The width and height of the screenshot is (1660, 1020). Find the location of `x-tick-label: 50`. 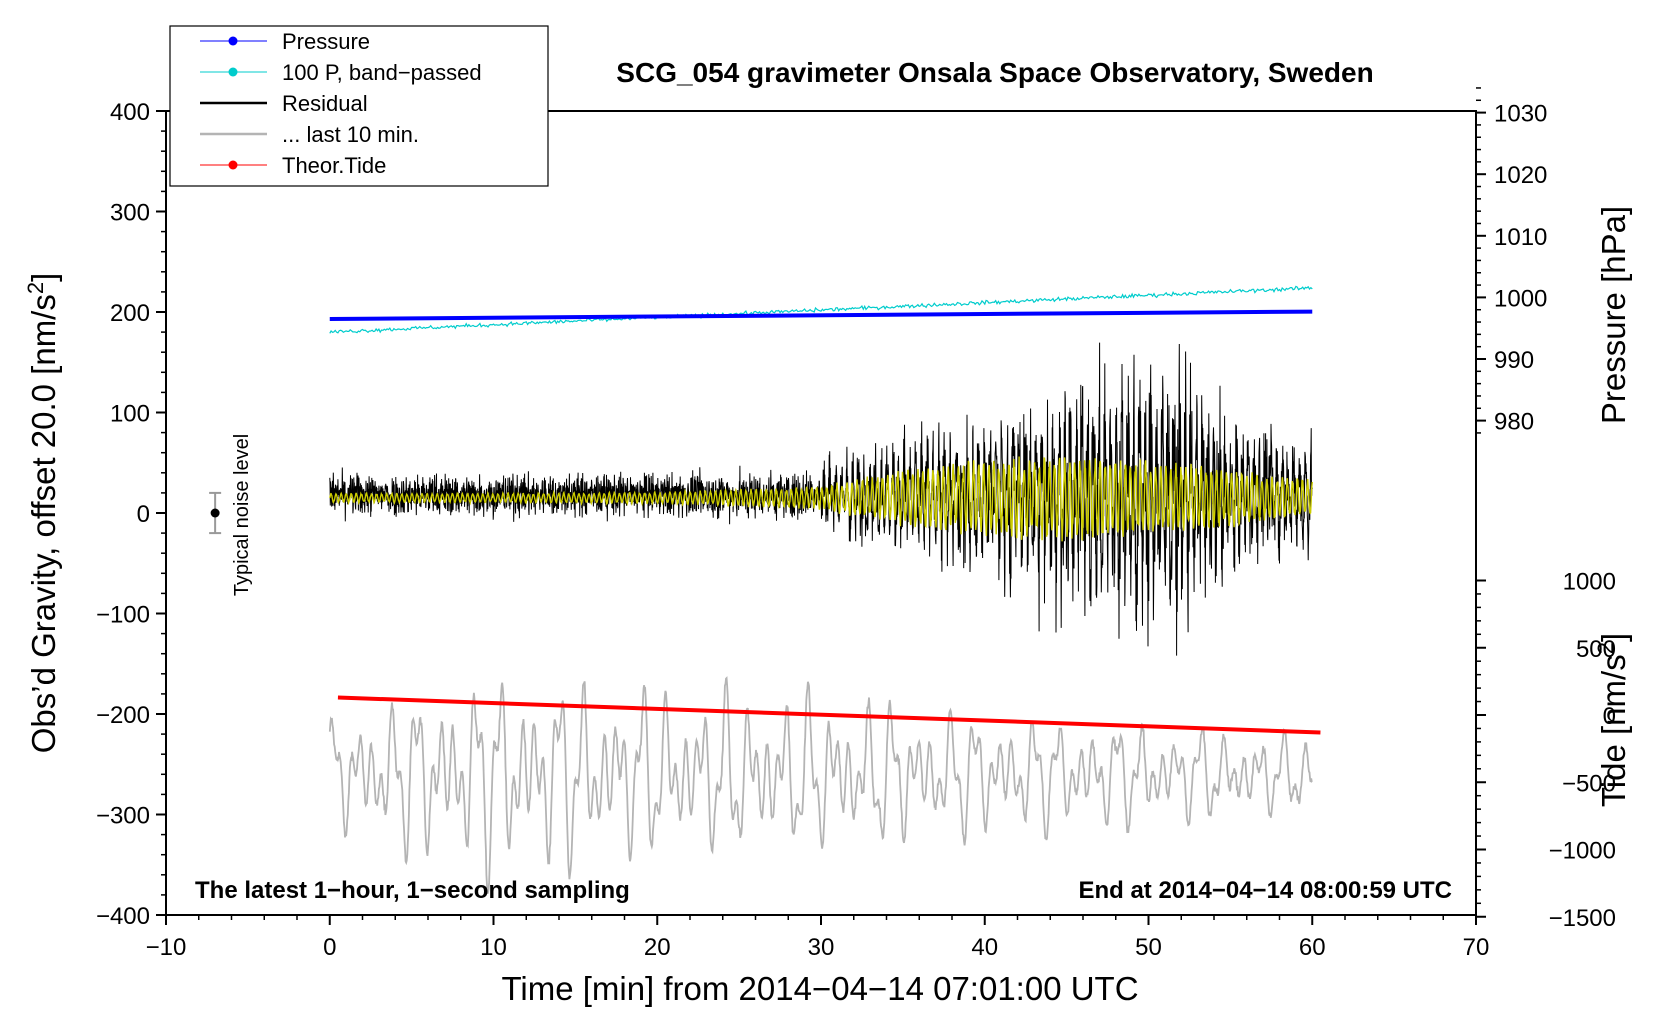

x-tick-label: 50 is located at coordinates (1148, 947).